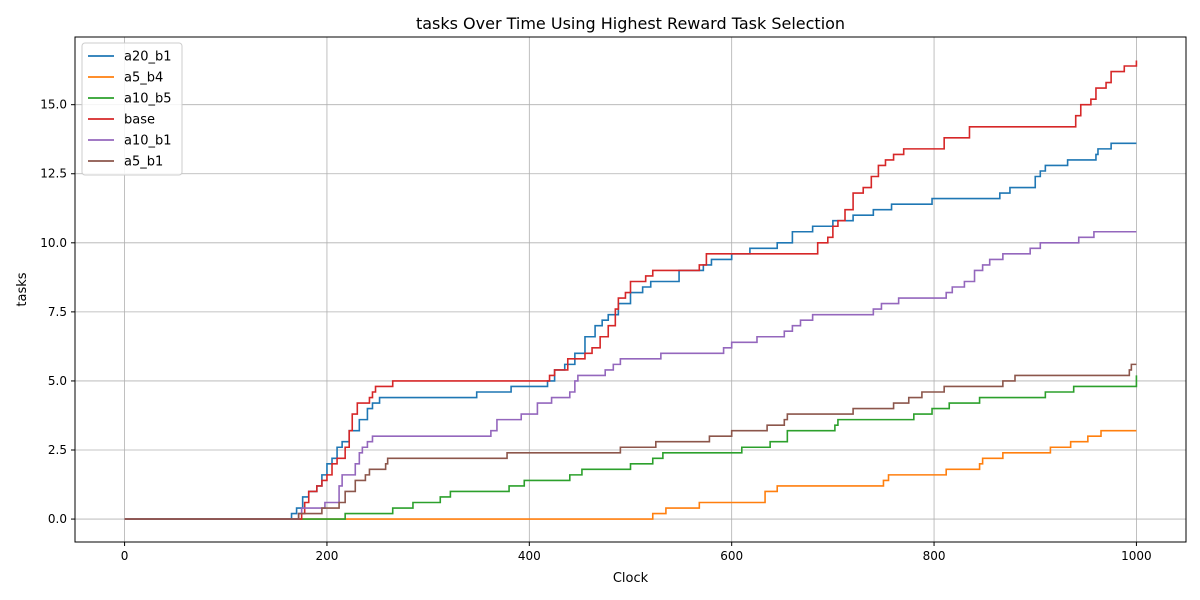 This screenshot has width=1200, height=600. I want to click on x-tick-label: 600, so click(731, 556).